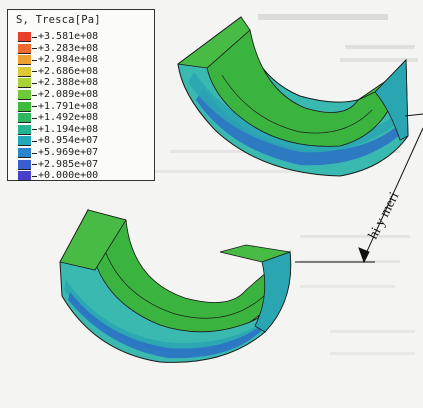  What do you see at coordinates (68, 71) in the screenshot?
I see `legend-entry-label: +2.686e+08` at bounding box center [68, 71].